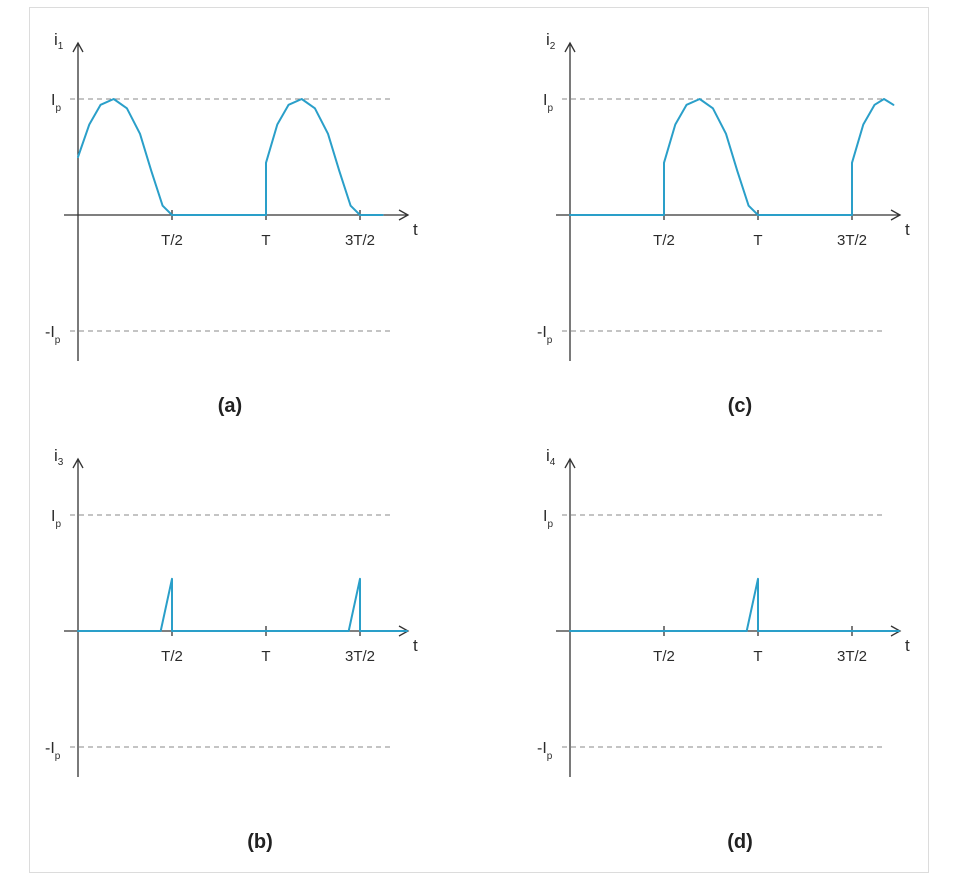 The height and width of the screenshot is (889, 957). Describe the element at coordinates (553, 462) in the screenshot. I see `y-axis-label-sub: 4` at that location.